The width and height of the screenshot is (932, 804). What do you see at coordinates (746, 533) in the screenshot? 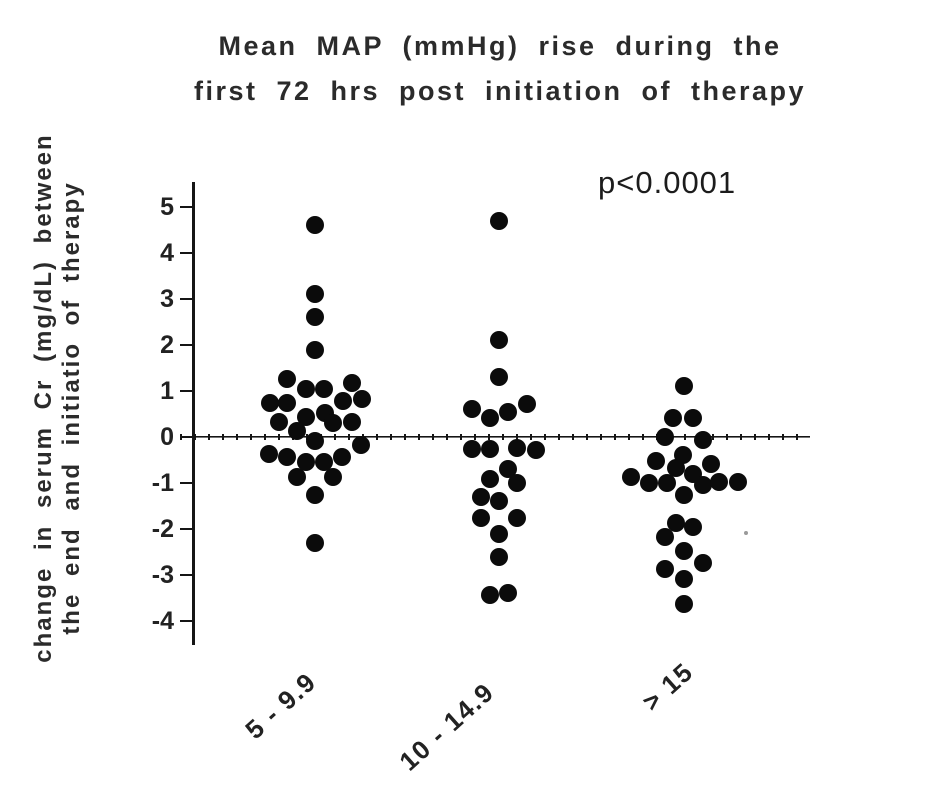
I see `artifact-speck` at bounding box center [746, 533].